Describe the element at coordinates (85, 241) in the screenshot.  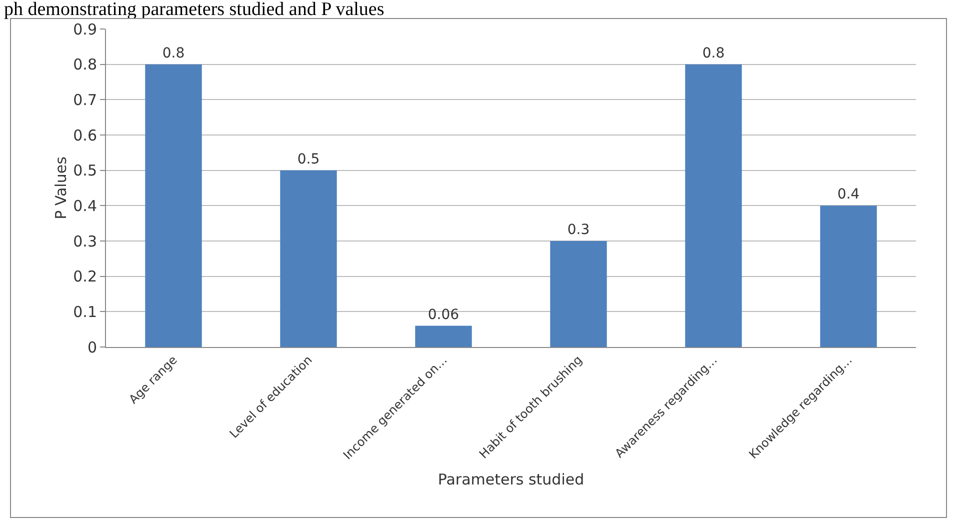
I see `y-tick-label: 0.3` at that location.